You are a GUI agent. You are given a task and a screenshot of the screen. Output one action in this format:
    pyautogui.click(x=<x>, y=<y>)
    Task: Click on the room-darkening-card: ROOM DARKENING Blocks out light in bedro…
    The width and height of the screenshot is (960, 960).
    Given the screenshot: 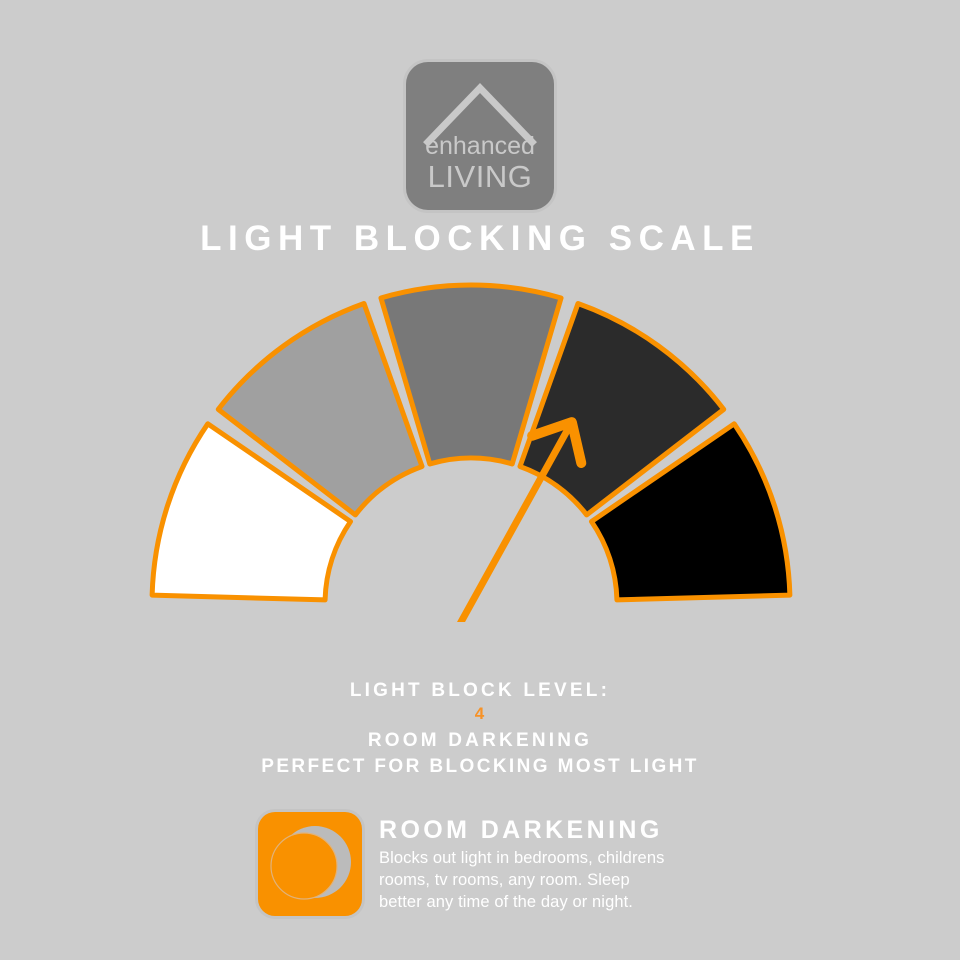 What is the action you would take?
    pyautogui.click(x=493, y=864)
    